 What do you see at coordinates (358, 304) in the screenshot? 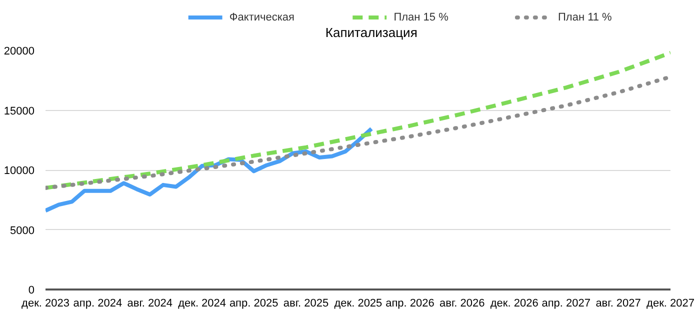
I see `x-tick-label: дек. 2025` at bounding box center [358, 304].